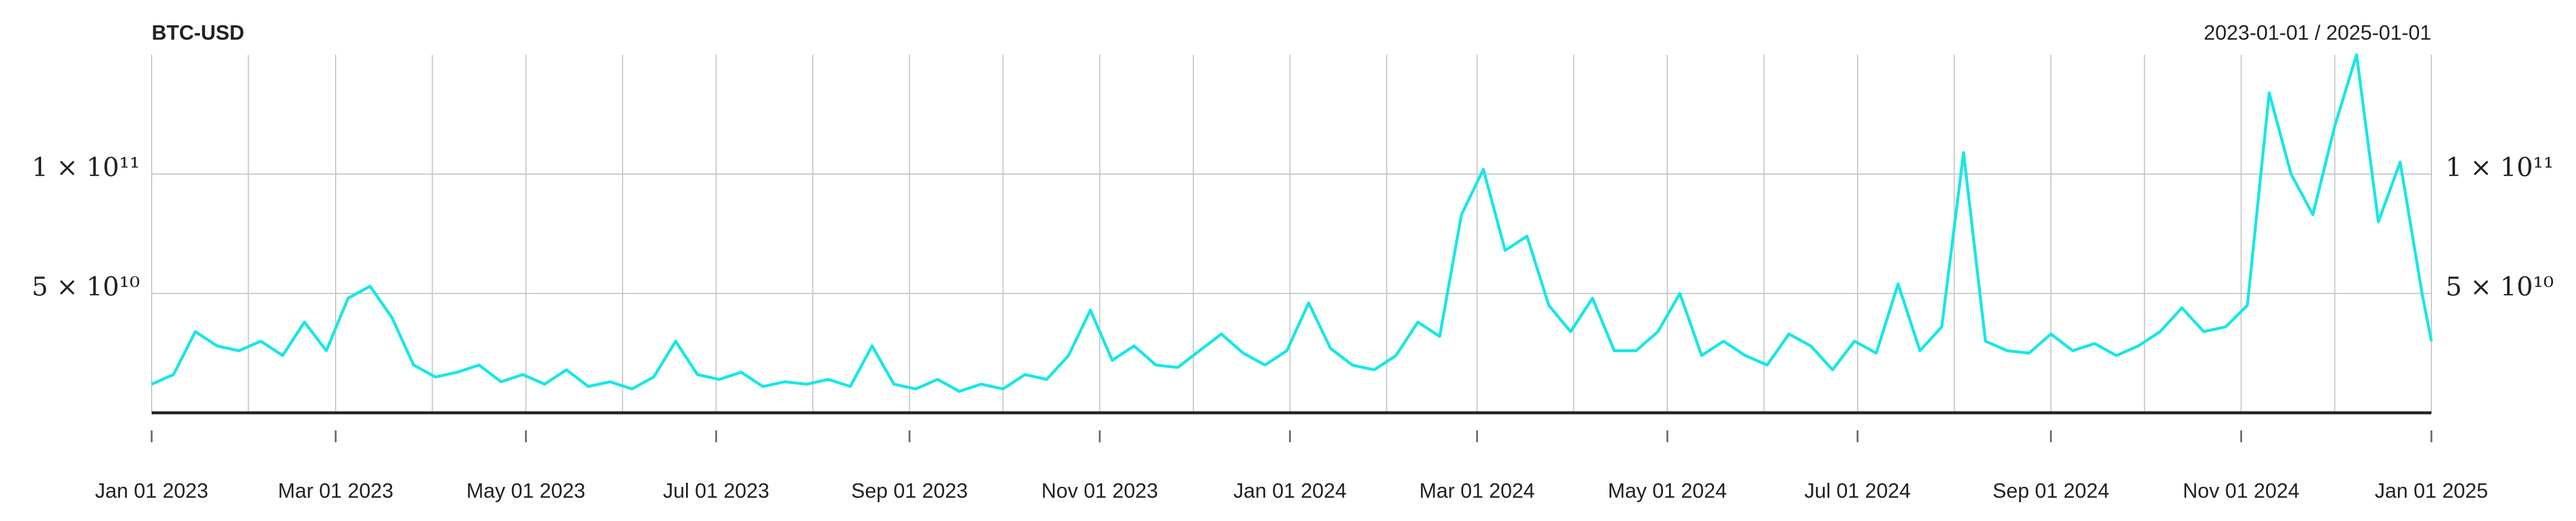  What do you see at coordinates (2431, 490) in the screenshot?
I see `x-tick-label: Jan 01 2025` at bounding box center [2431, 490].